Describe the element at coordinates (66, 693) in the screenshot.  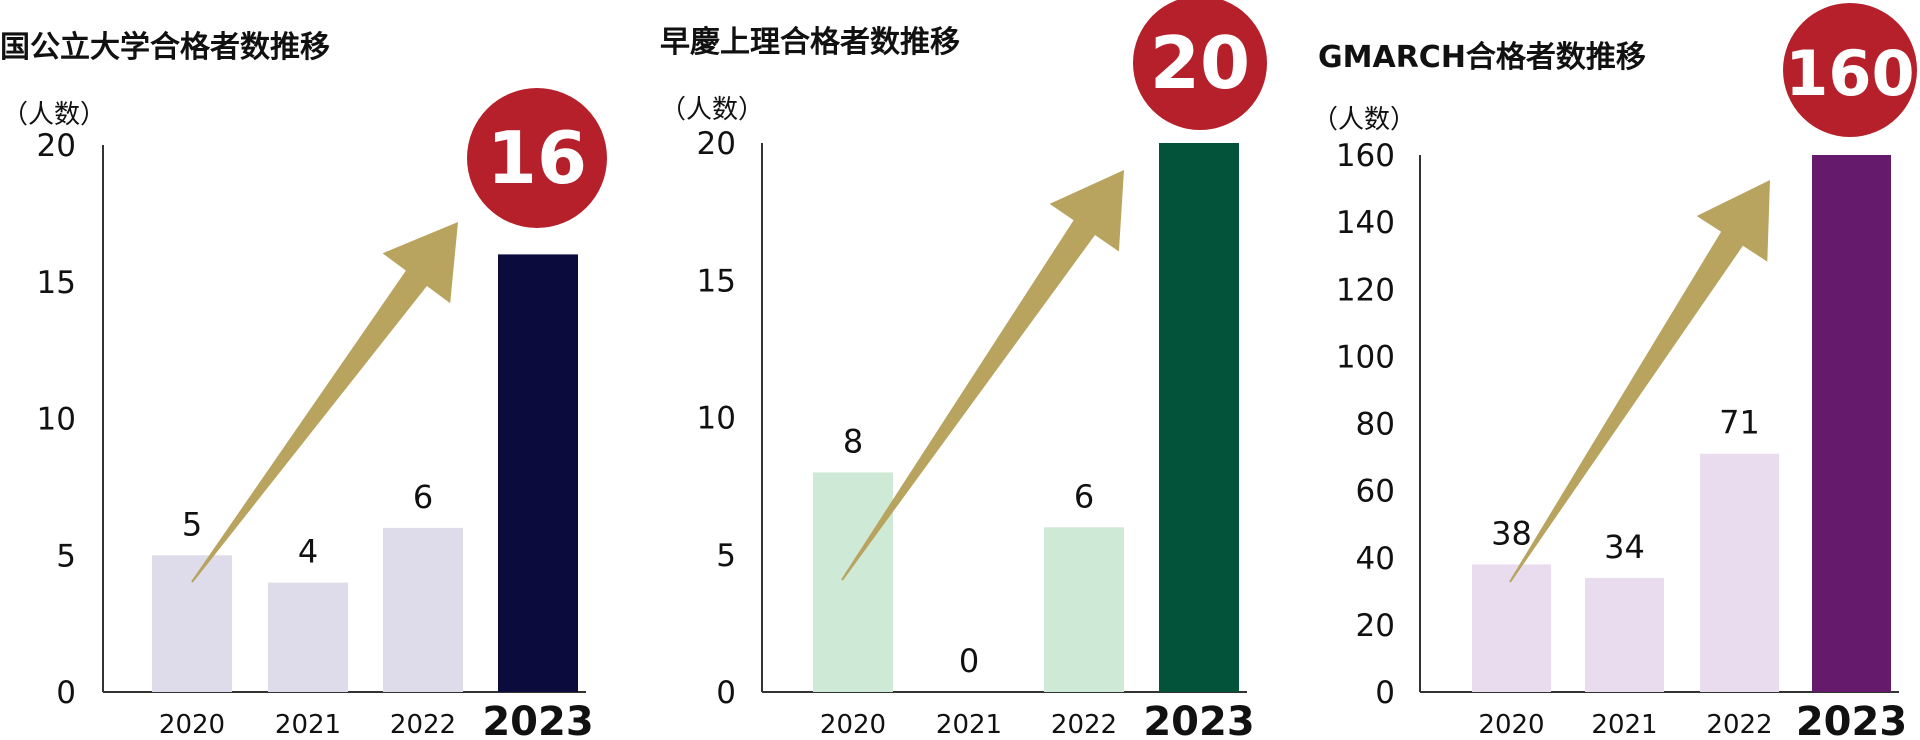
I see `chart1-ytick-label: 0` at that location.